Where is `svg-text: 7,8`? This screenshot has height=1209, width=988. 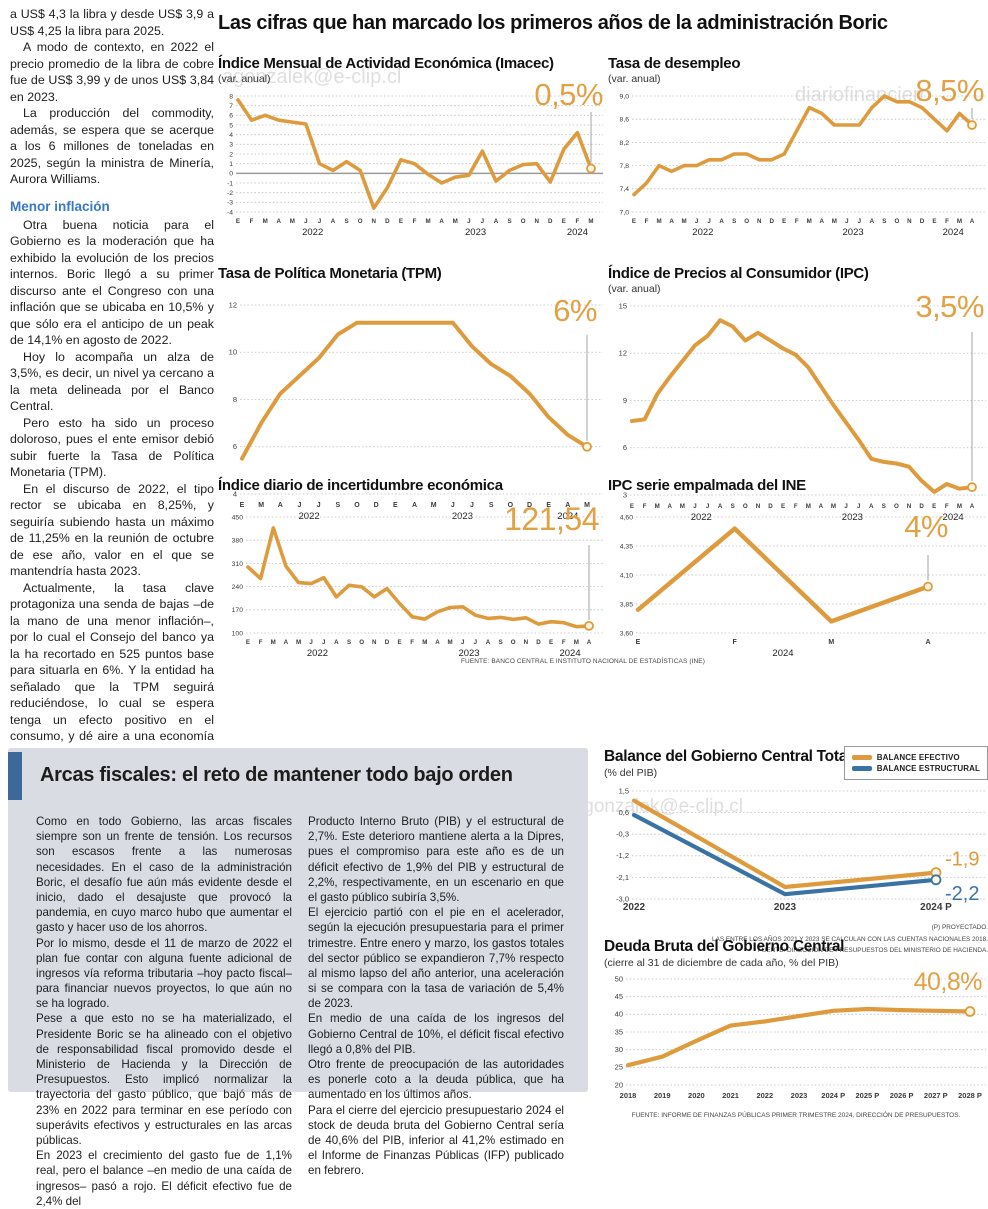 svg-text: 7,8 is located at coordinates (625, 166).